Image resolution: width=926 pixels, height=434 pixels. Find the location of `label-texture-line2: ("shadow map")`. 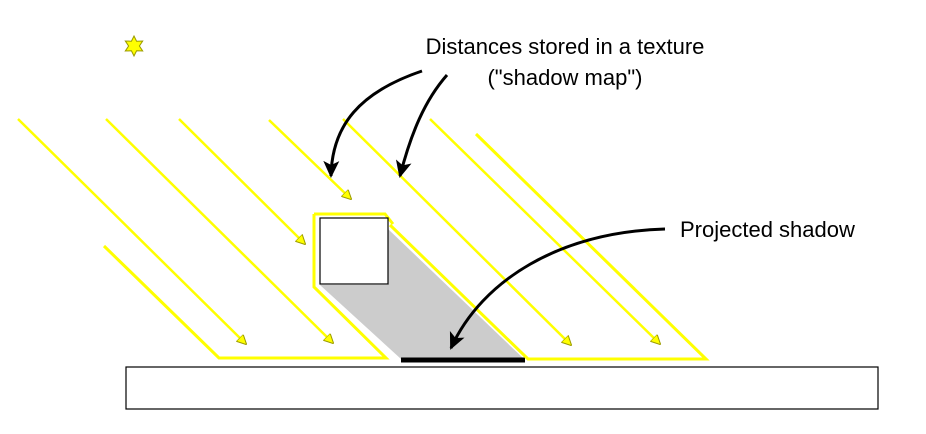

label-texture-line2: ("shadow map") is located at coordinates (564, 77).